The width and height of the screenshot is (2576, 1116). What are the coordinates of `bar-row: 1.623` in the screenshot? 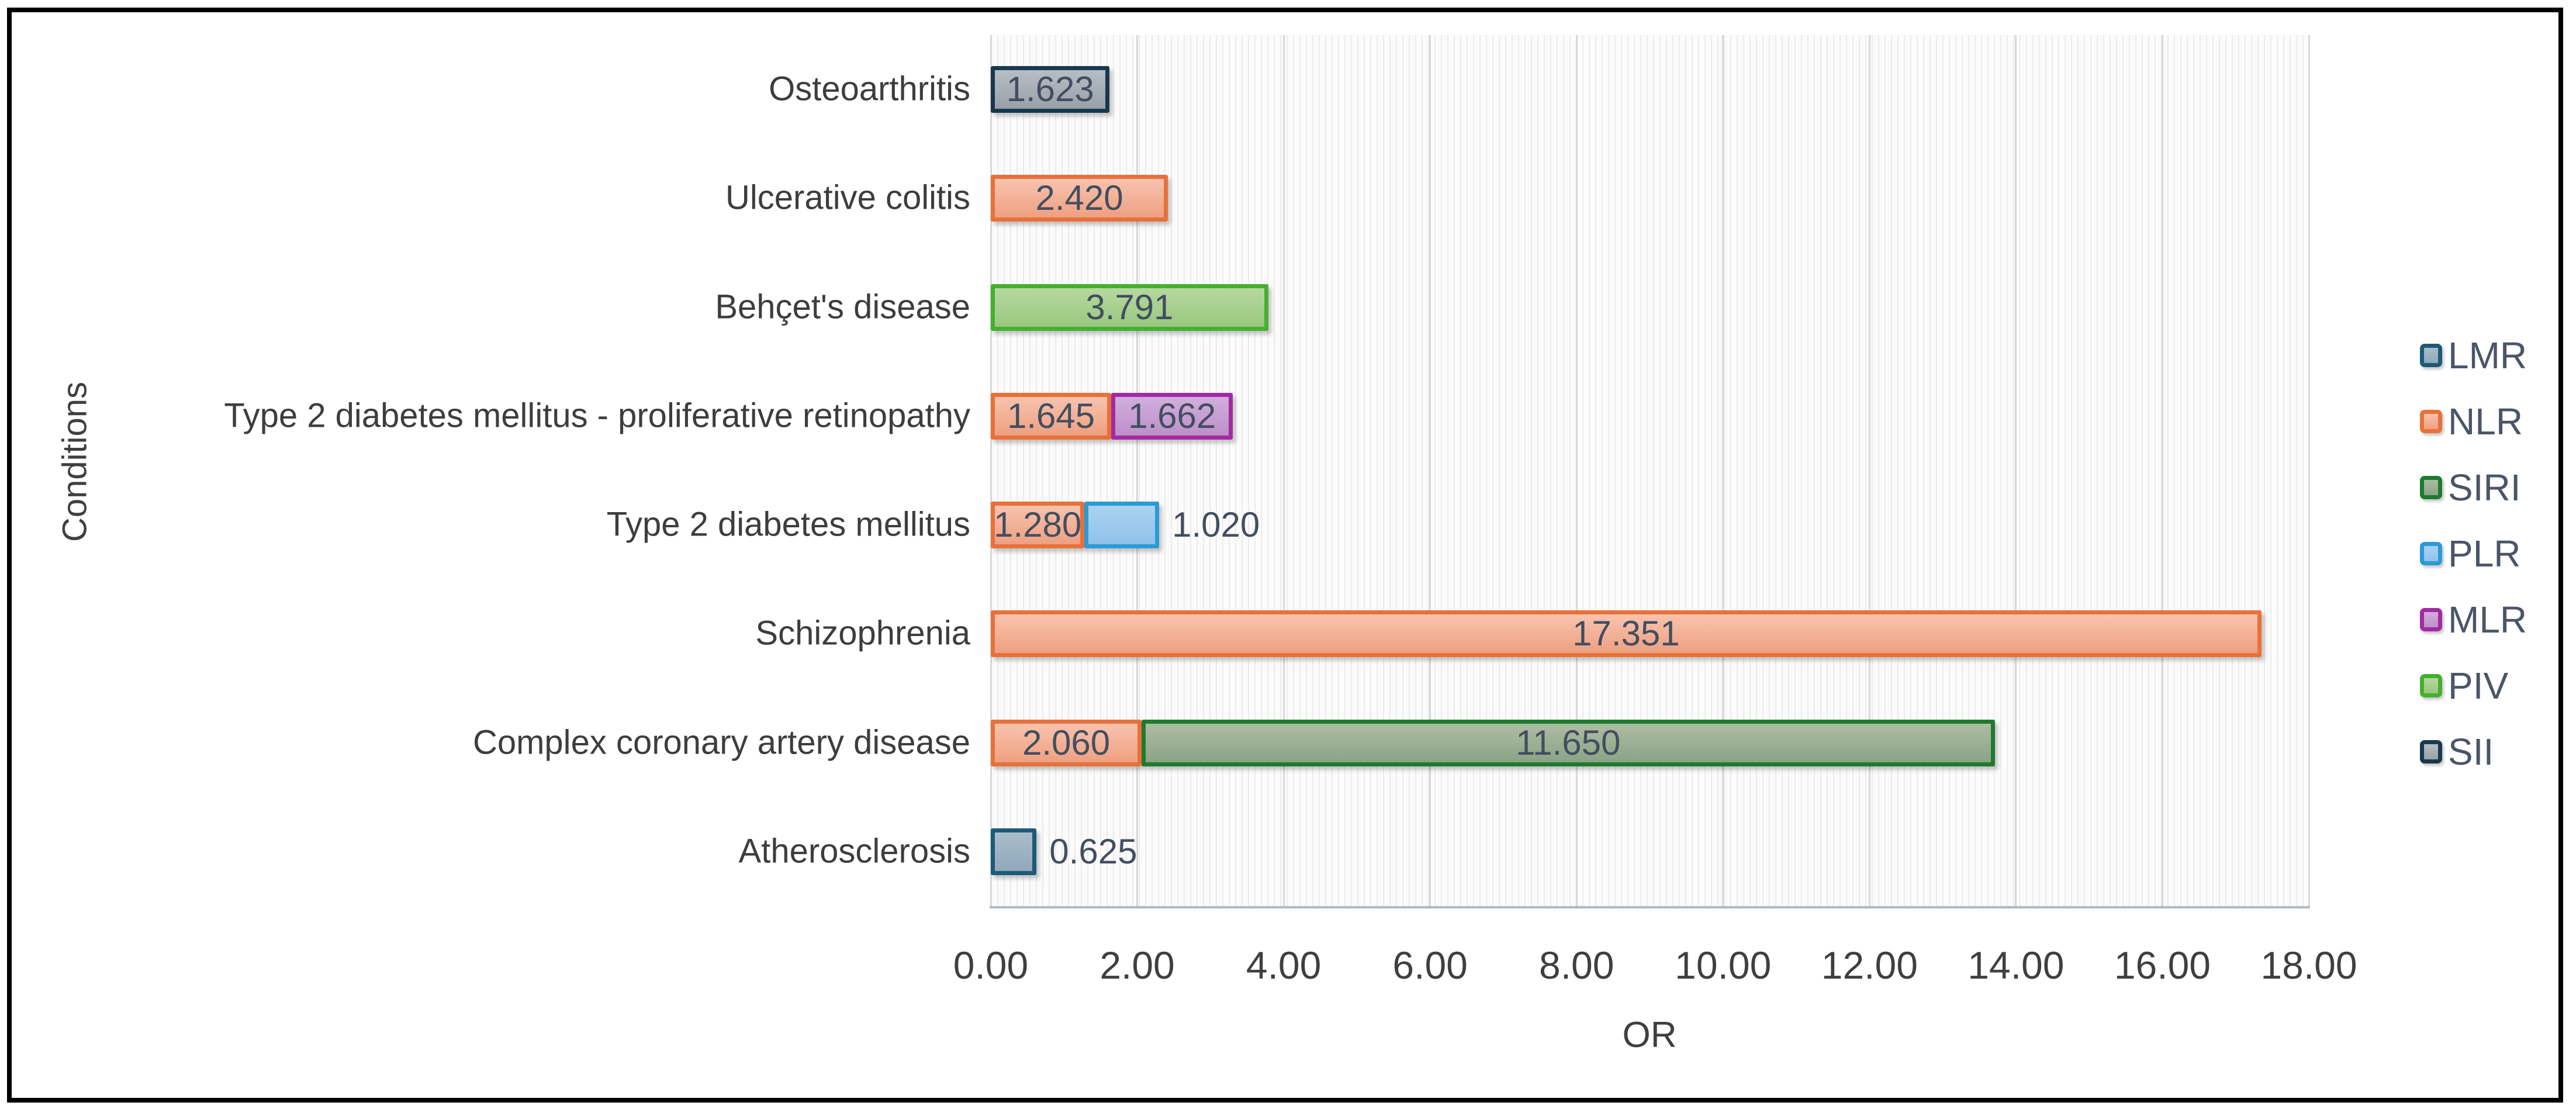 It's located at (1050, 89).